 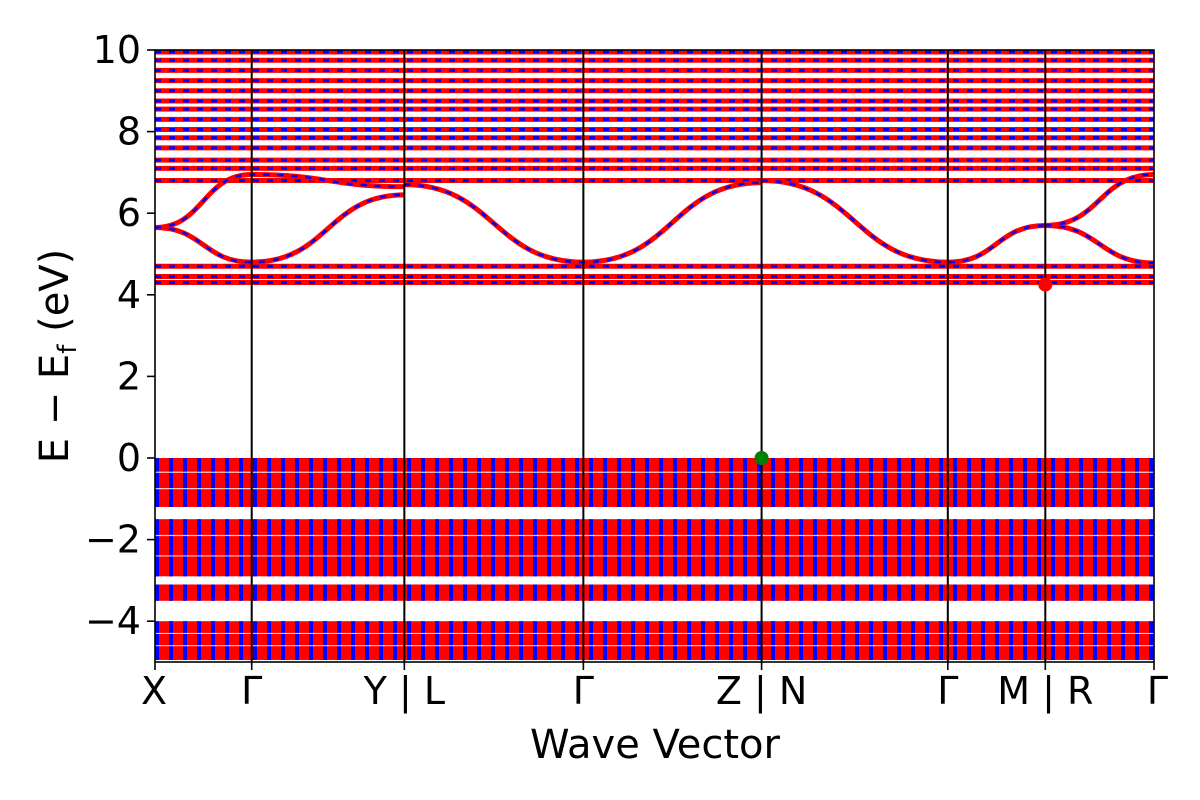 What do you see at coordinates (117, 50) in the screenshot?
I see `y-tick-label: 10` at bounding box center [117, 50].